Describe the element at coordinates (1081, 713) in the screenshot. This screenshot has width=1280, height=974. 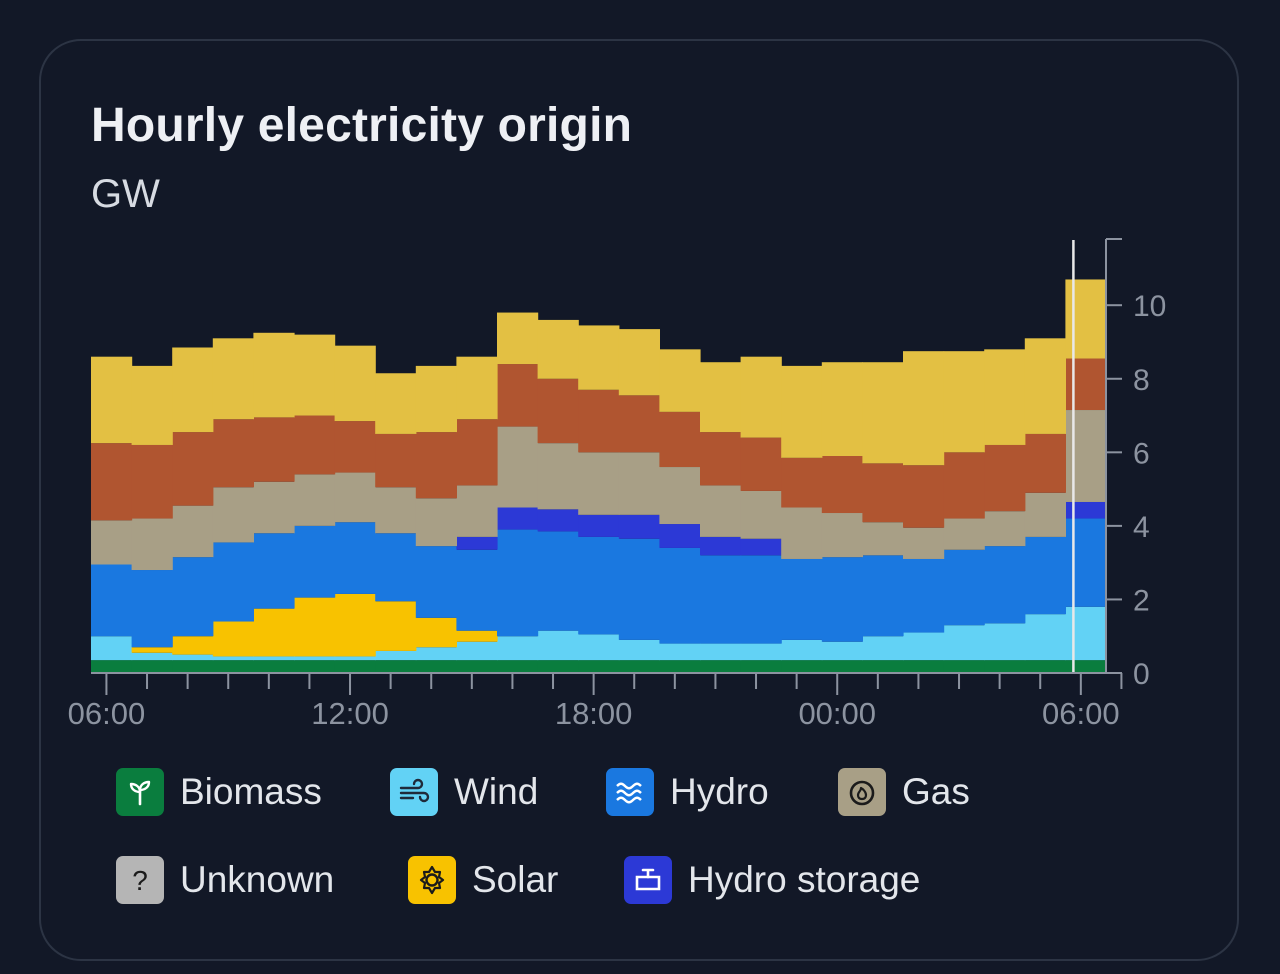
I see `x-tick-label: 06:00` at that location.